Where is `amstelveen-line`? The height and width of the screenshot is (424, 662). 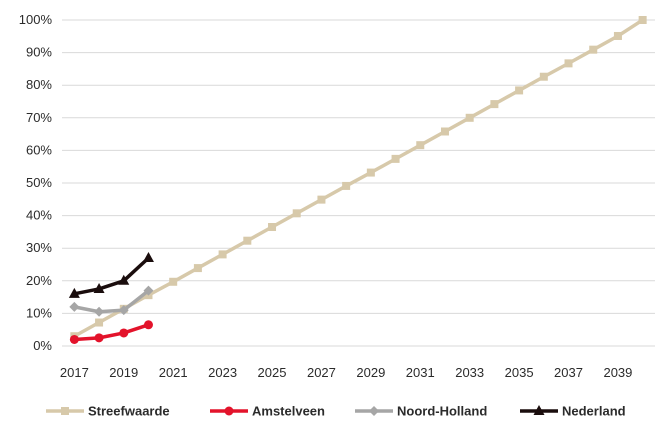 amstelveen-line is located at coordinates (112, 332).